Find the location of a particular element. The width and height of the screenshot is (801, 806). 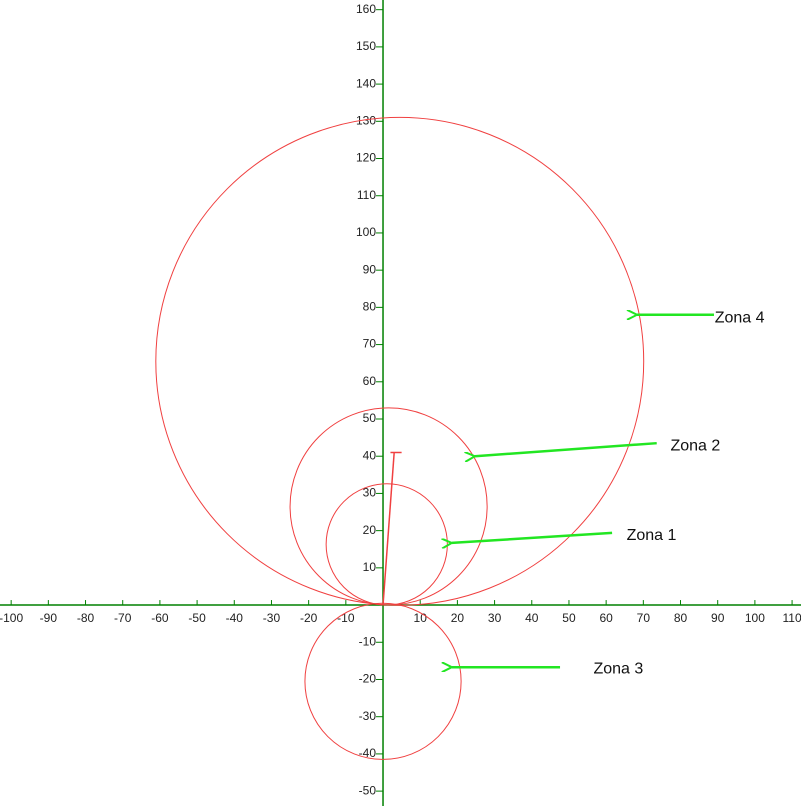

y-tick-label: -20 is located at coordinates (368, 679).